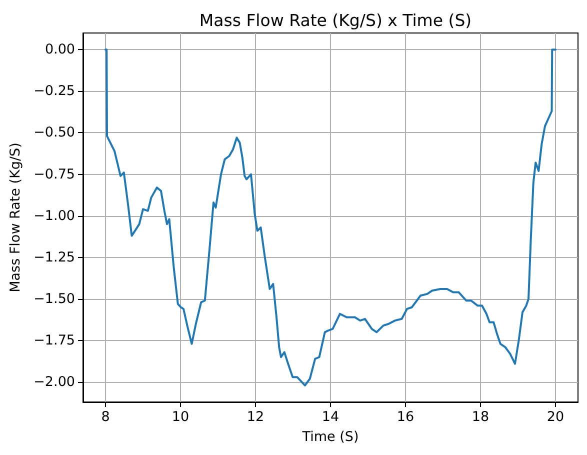 The width and height of the screenshot is (587, 455). What do you see at coordinates (54, 340) in the screenshot?
I see `y-tick-label: −1.75` at bounding box center [54, 340].